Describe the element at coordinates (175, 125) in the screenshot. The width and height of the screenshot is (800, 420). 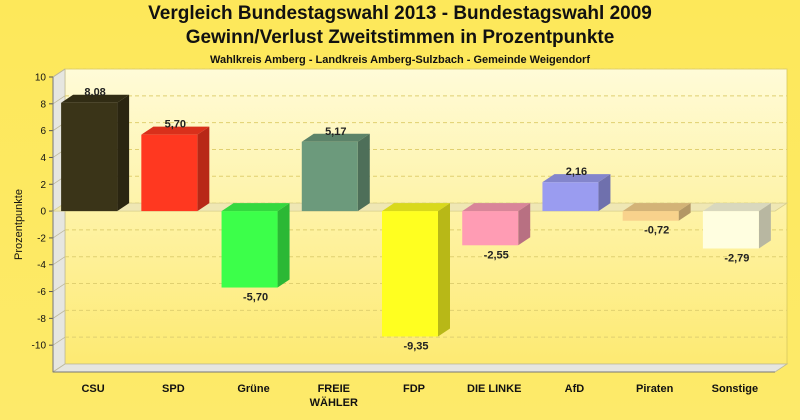
I see `data-label: 5,70` at that location.